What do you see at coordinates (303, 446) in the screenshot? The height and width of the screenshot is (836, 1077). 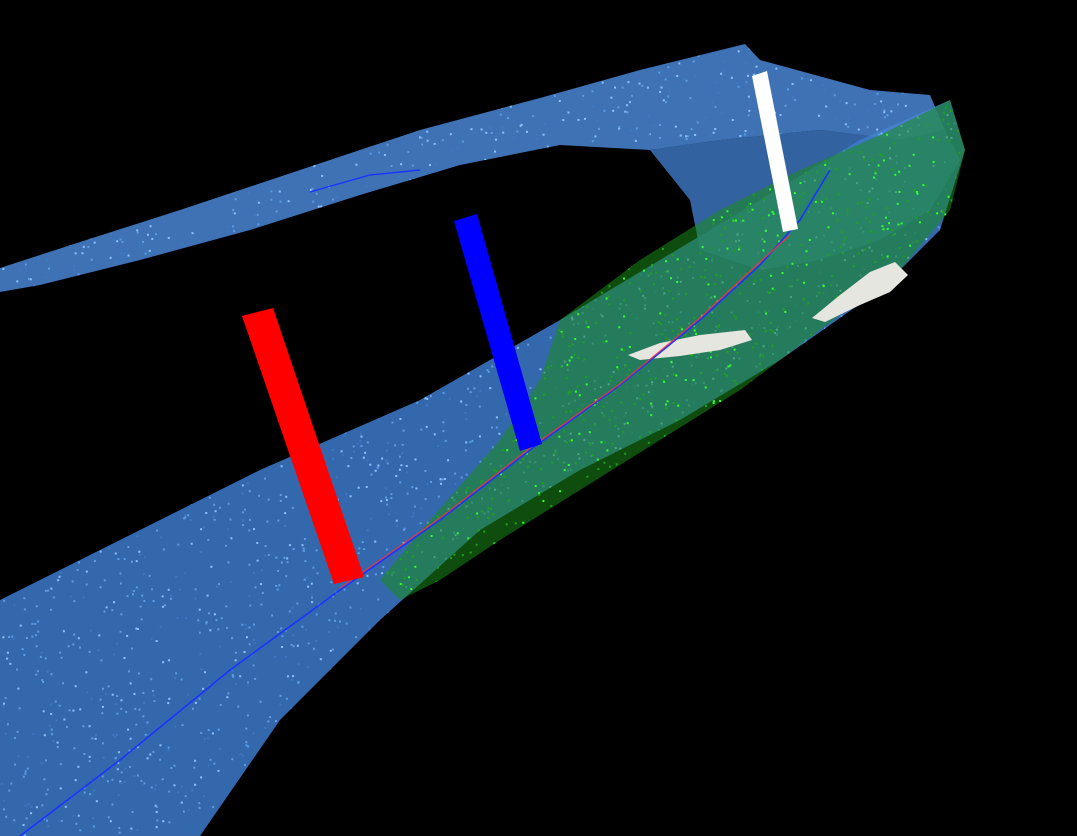 I see `marker-red` at bounding box center [303, 446].